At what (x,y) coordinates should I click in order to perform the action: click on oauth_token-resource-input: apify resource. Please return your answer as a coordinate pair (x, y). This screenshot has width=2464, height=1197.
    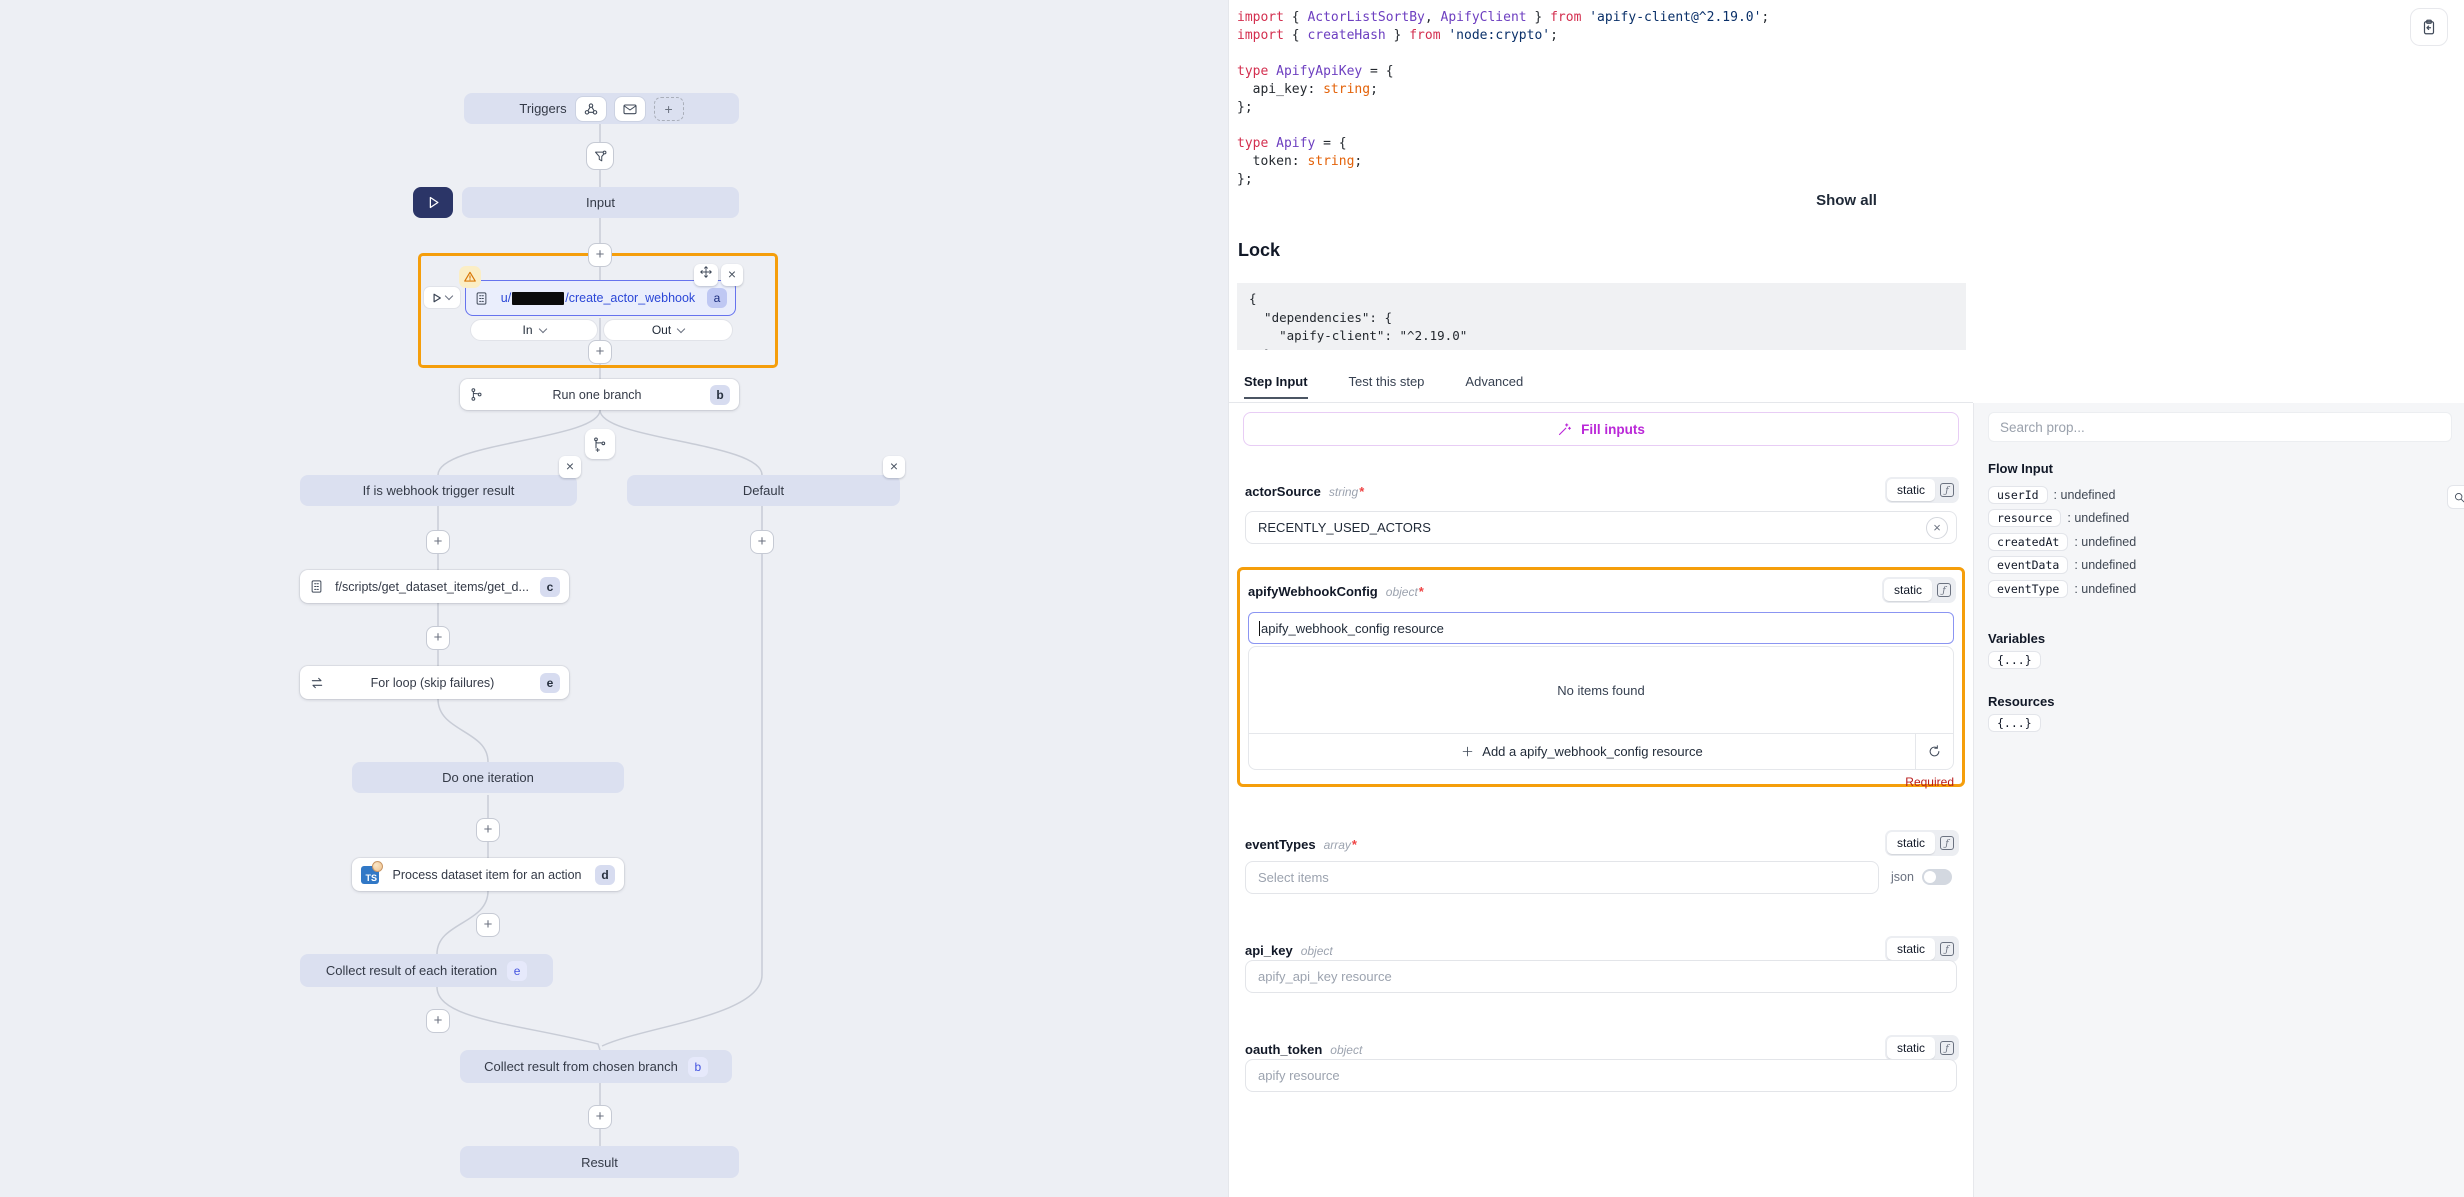
    Looking at the image, I should click on (1601, 1075).